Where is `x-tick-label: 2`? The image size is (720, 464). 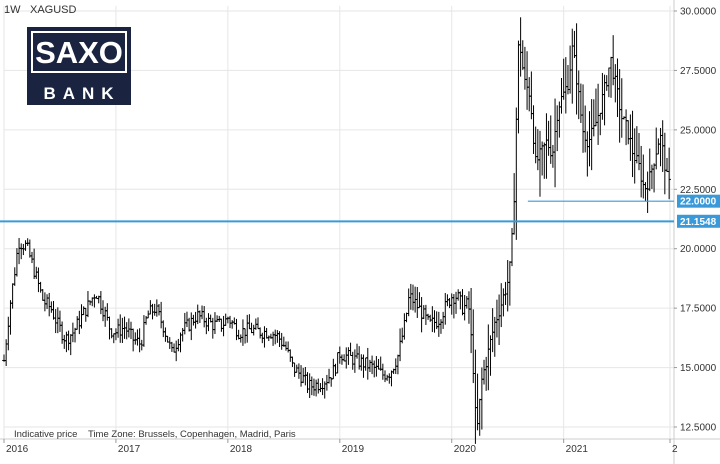 x-tick-label: 2 is located at coordinates (675, 449).